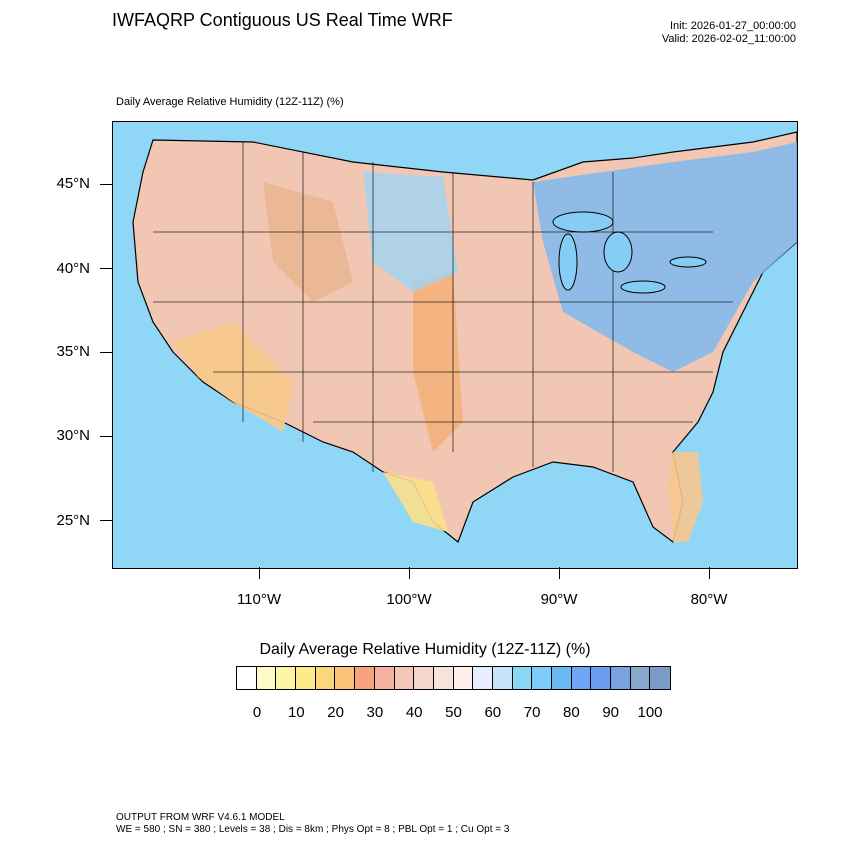  I want to click on lon-label-90w: 90°W, so click(559, 599).